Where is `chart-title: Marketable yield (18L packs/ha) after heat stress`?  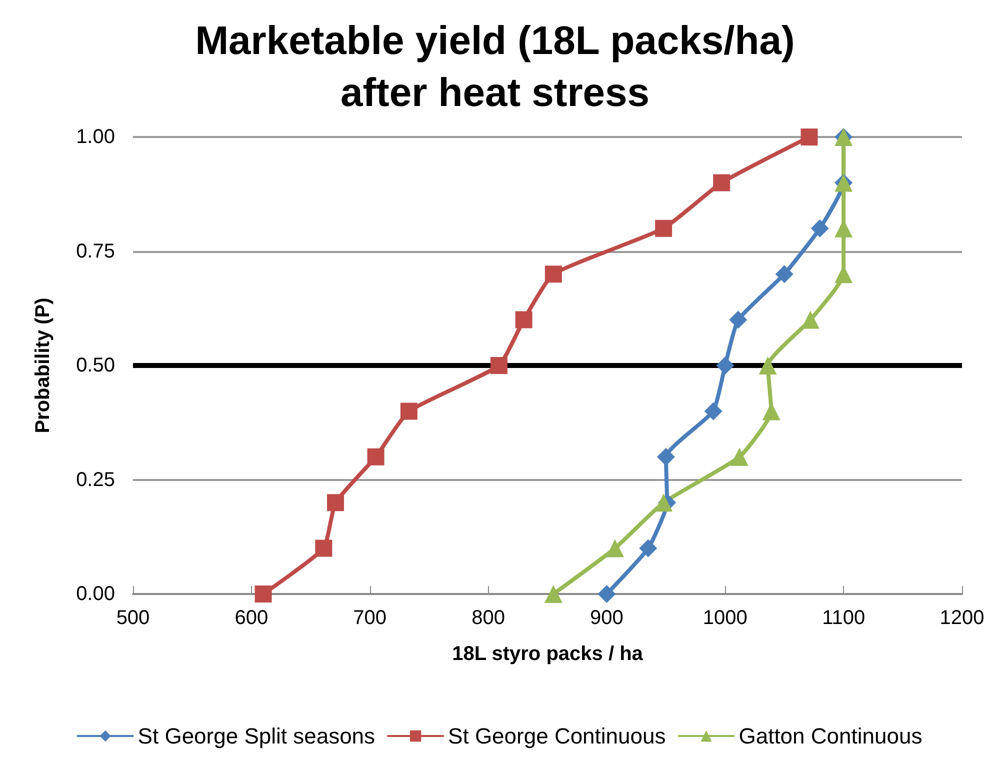 chart-title: Marketable yield (18L packs/ha) after heat stress is located at coordinates (495, 67).